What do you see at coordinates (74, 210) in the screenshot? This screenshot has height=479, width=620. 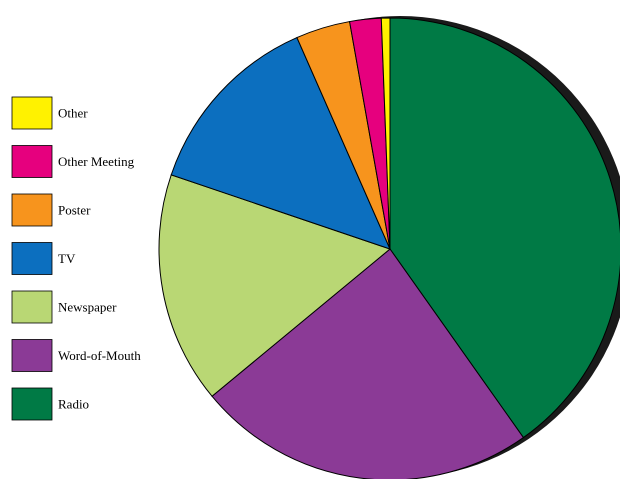 I see `legend-label-poster: Poster` at bounding box center [74, 210].